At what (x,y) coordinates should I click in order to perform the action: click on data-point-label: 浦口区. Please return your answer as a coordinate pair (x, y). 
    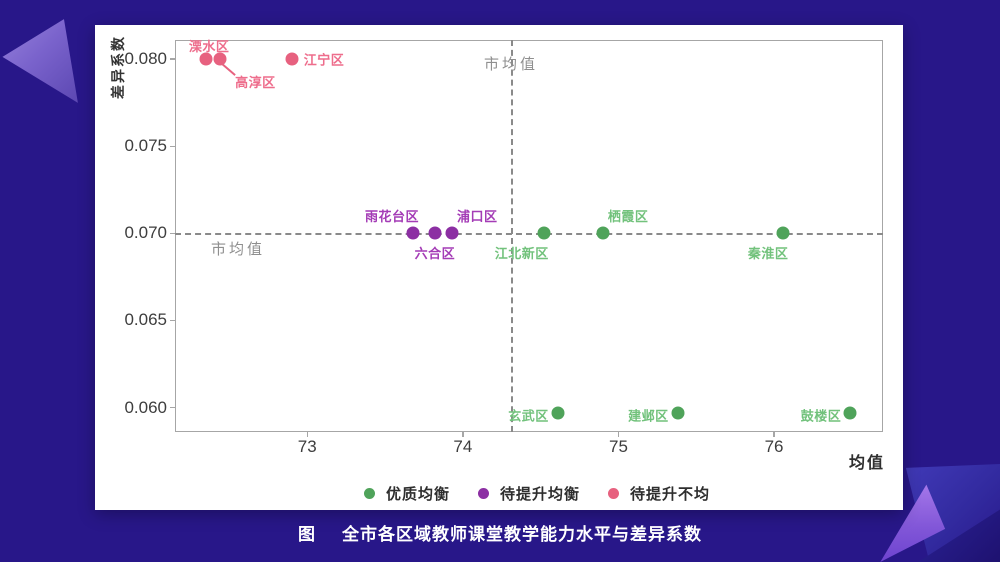
    Looking at the image, I should click on (477, 217).